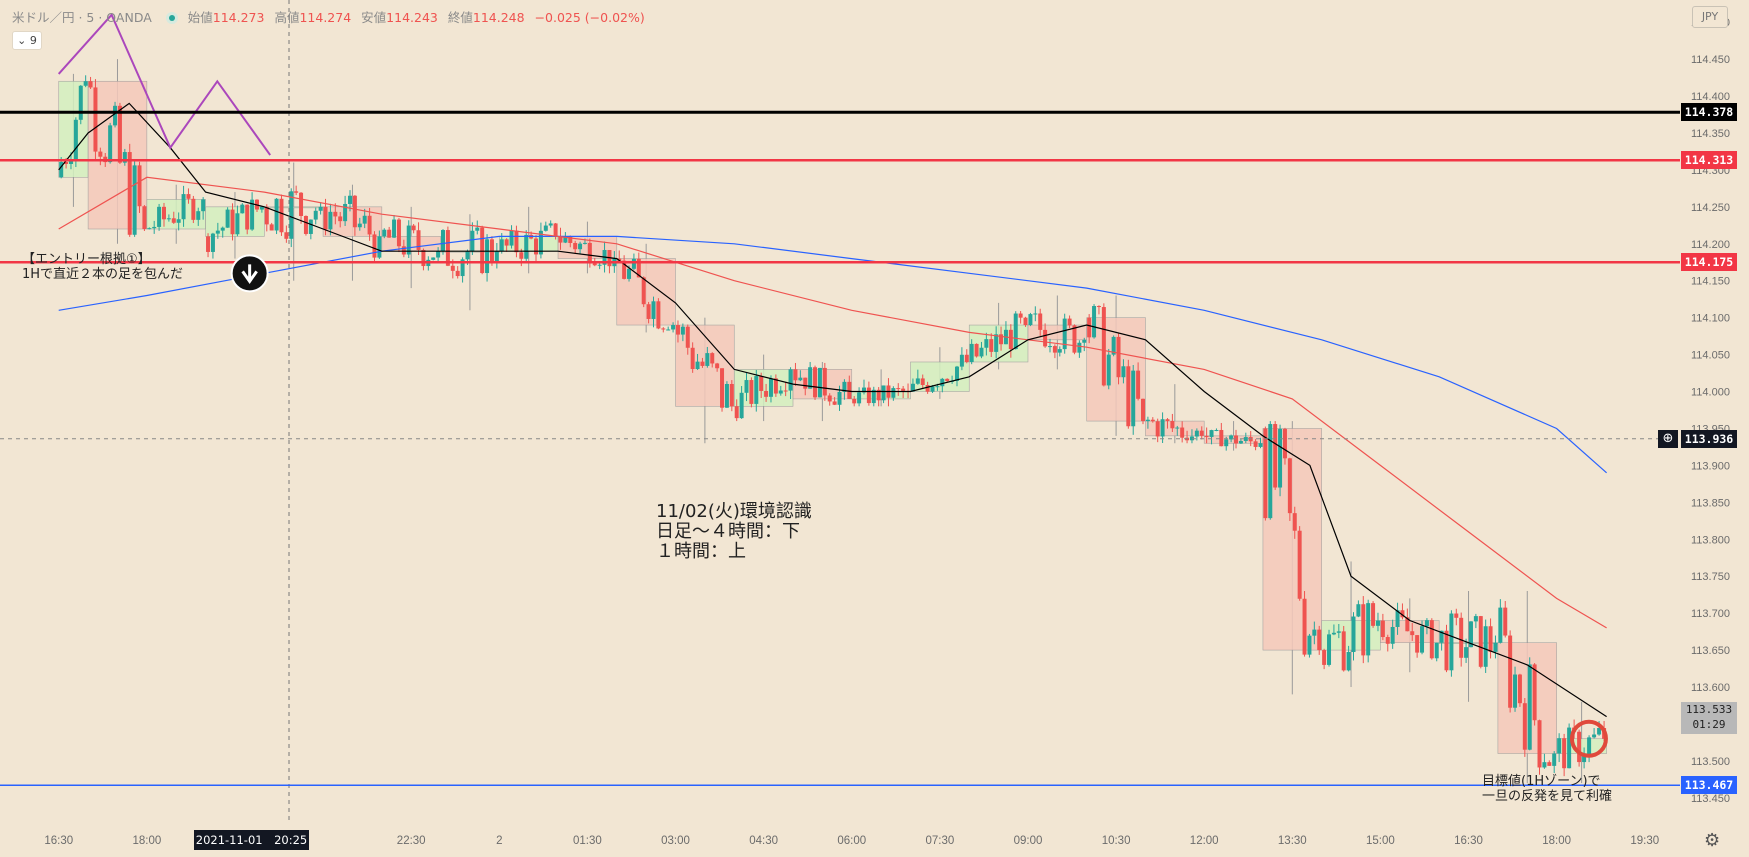 The height and width of the screenshot is (857, 1749). I want to click on entry-annotation: 【エントリー根拠①】 1Hで直近２本の足を包んだ, so click(102, 267).